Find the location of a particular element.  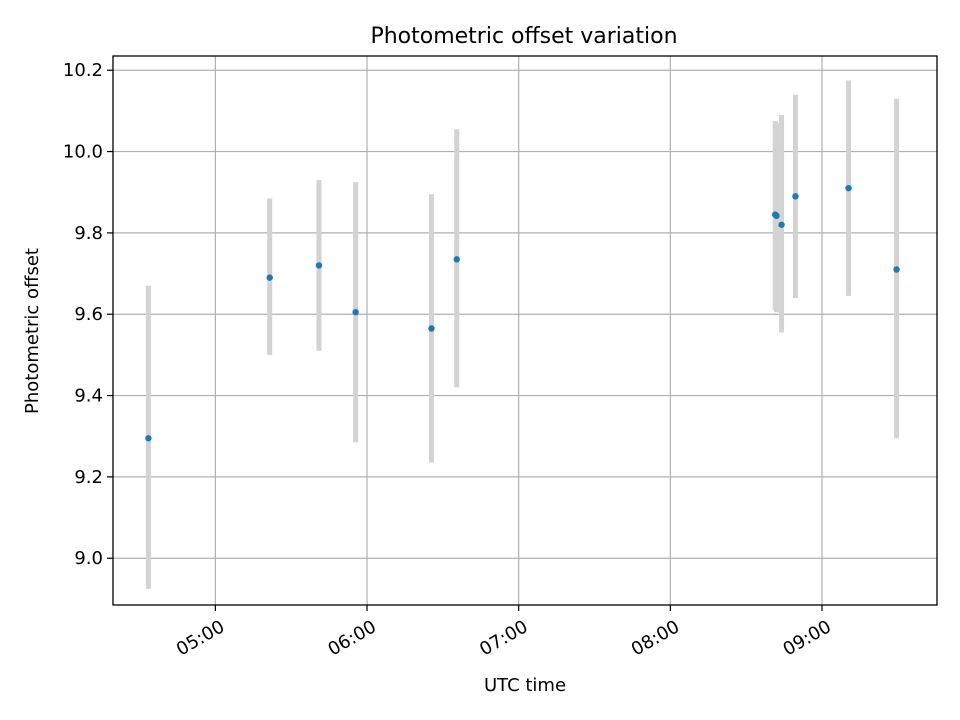

y-tick-label: 9.2 is located at coordinates (88, 477).